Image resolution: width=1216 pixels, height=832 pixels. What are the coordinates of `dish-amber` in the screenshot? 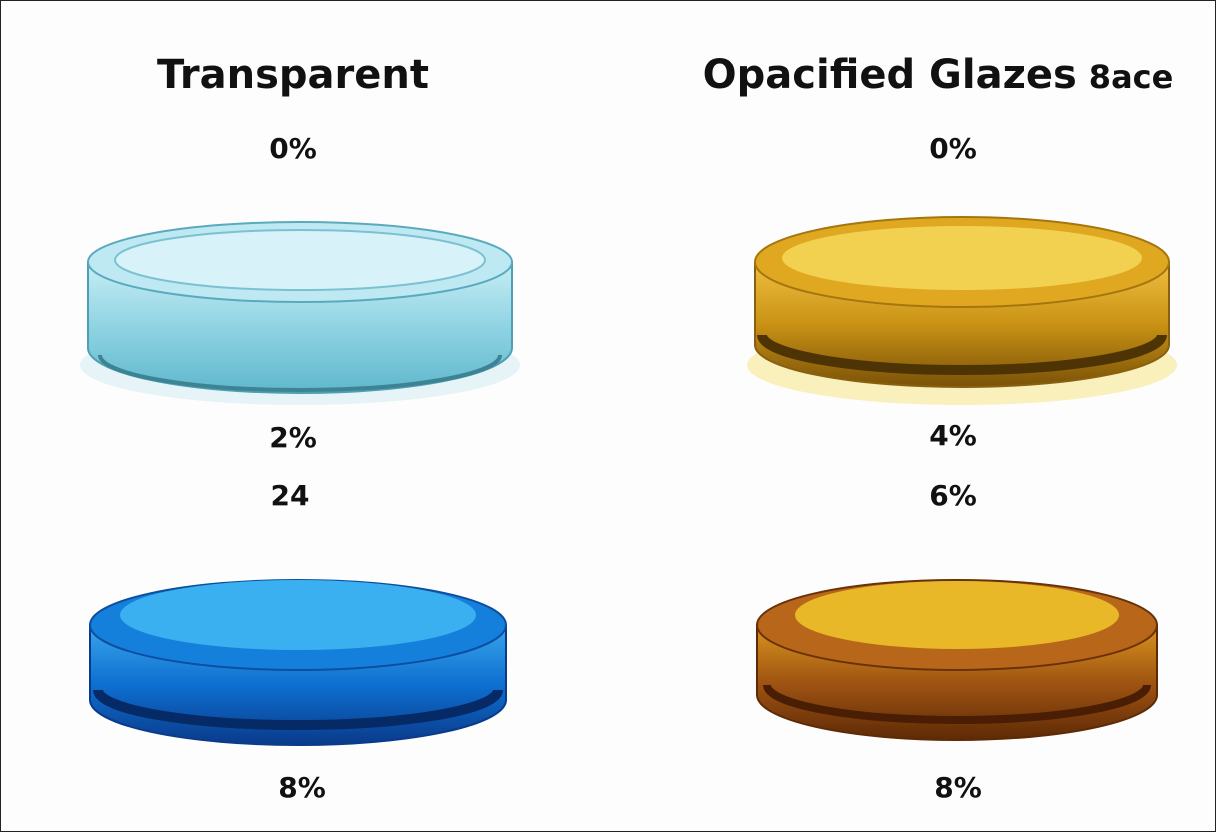 It's located at (962, 310).